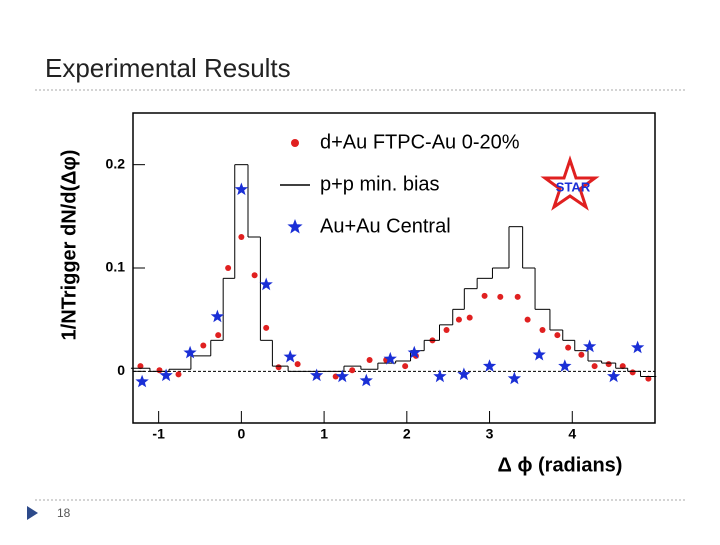 This screenshot has height=545, width=720. What do you see at coordinates (69, 245) in the screenshot?
I see `y-axis-label: 1/NTrigger dN/d(Δφ)` at bounding box center [69, 245].